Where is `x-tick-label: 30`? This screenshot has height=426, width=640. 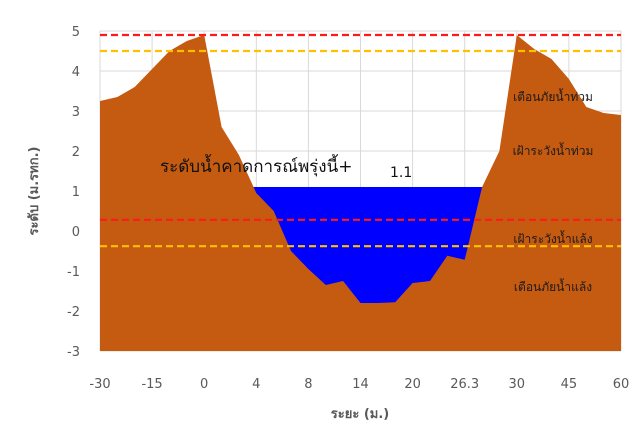 x-tick-label: 30 is located at coordinates (517, 384).